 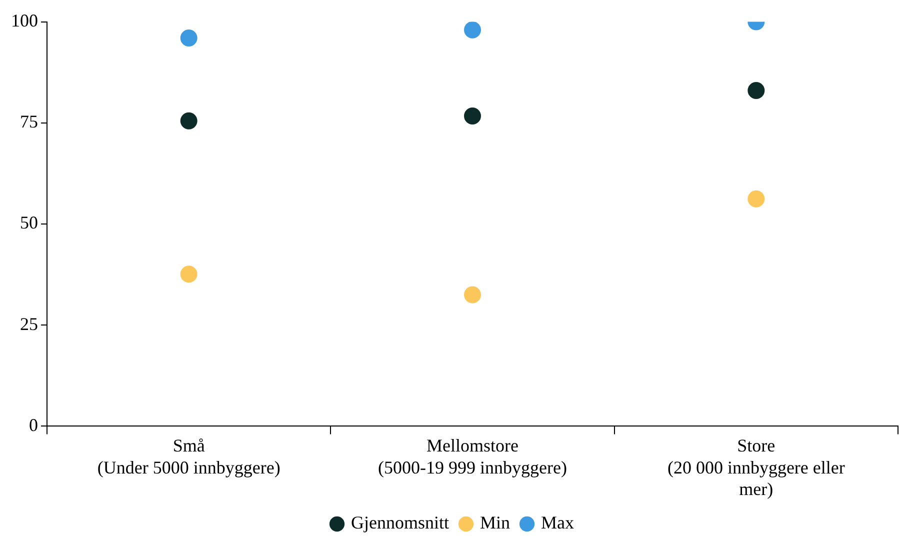 I want to click on x-tick-label: Mellomstore (5000-19 999 innbyggere), so click(x=472, y=457).